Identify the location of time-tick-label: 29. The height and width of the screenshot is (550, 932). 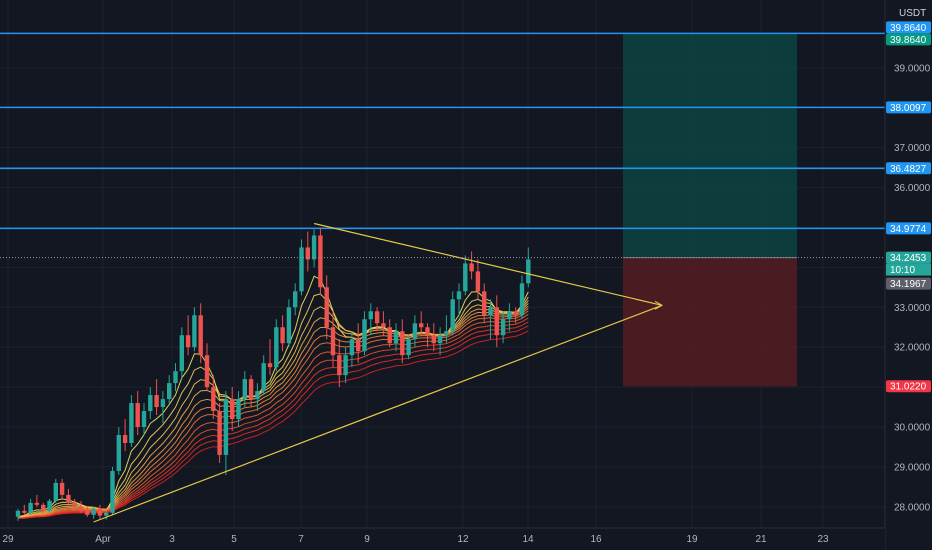
(8, 539).